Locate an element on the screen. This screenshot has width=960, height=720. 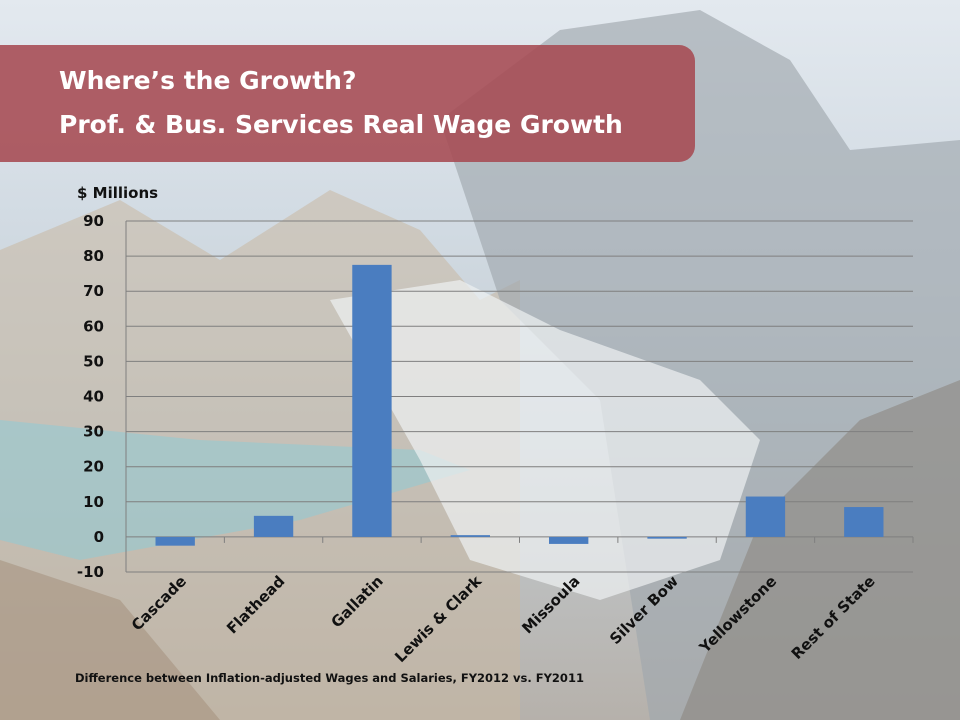
y-tick-label: 60 is located at coordinates (93, 326).